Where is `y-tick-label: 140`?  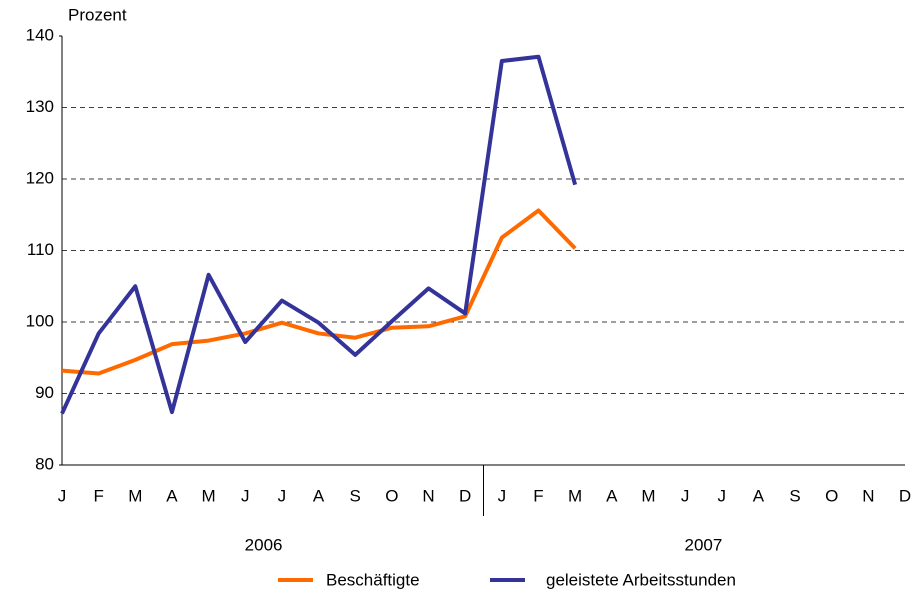
y-tick-label: 140 is located at coordinates (40, 34).